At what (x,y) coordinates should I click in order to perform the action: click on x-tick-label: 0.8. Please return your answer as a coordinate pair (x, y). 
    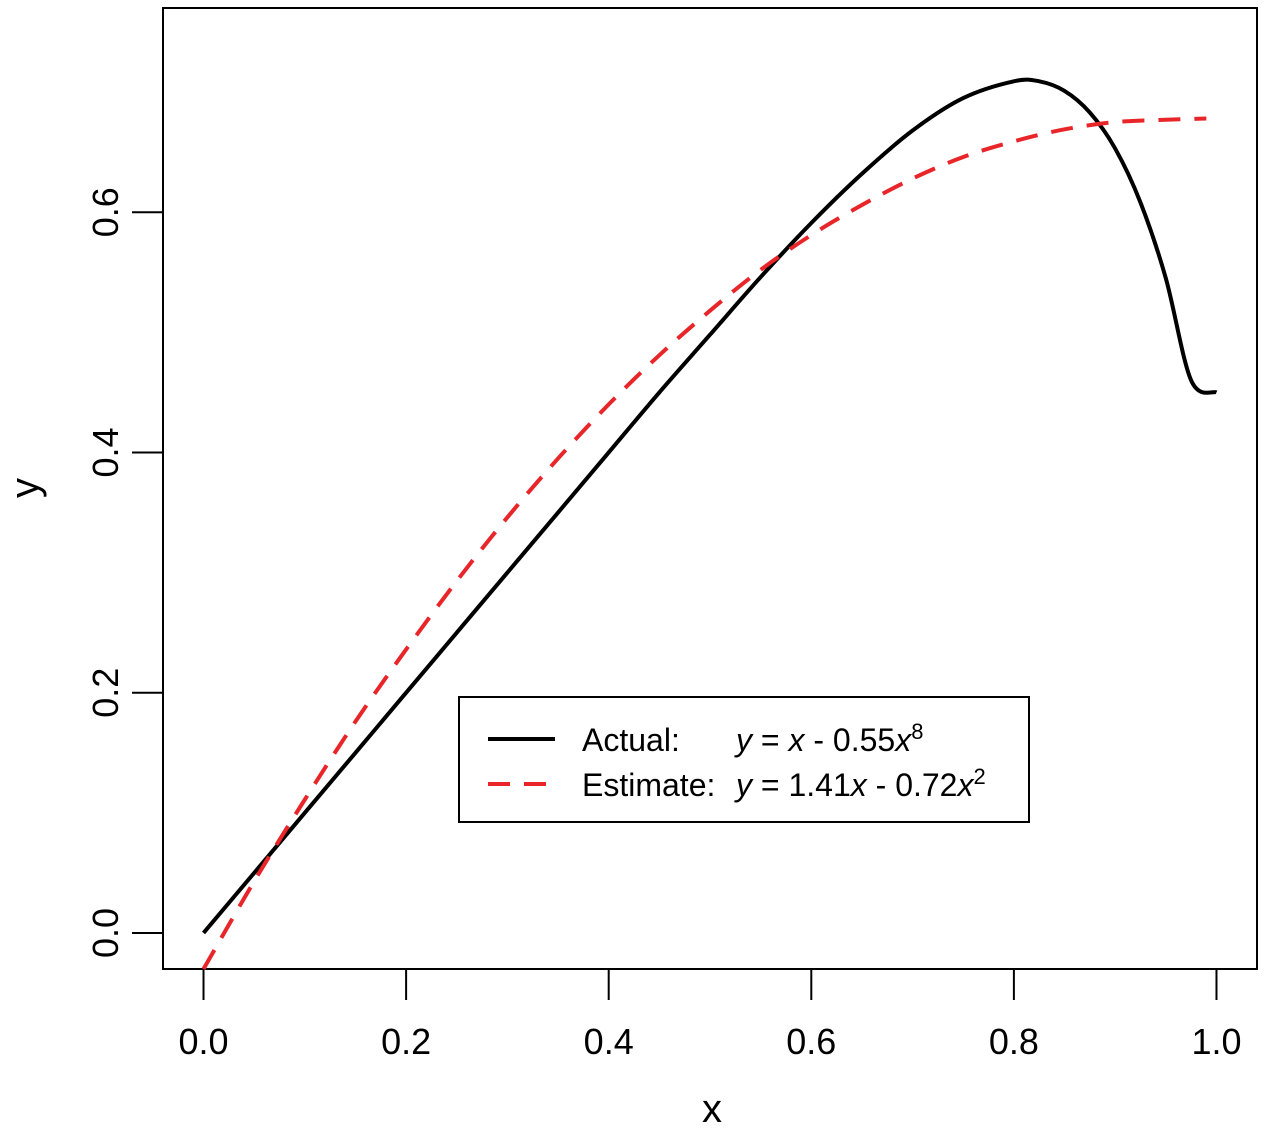
    Looking at the image, I should click on (1014, 1041).